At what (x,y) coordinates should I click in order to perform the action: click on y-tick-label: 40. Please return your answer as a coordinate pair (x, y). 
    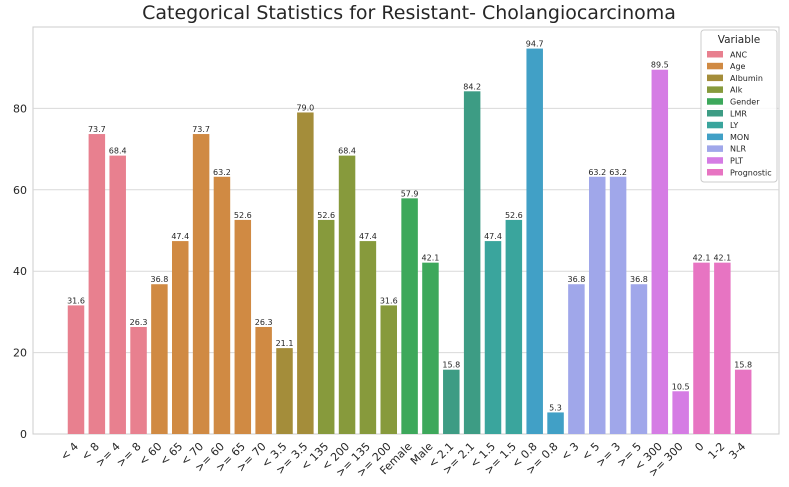
    Looking at the image, I should click on (20, 271).